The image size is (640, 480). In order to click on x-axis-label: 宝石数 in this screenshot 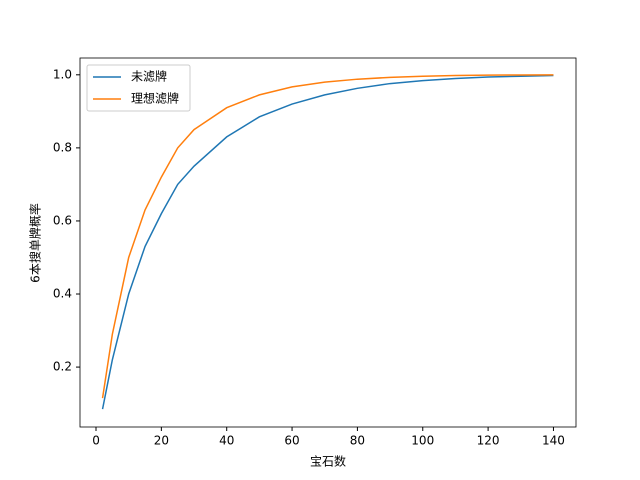, I will do `click(328, 461)`.